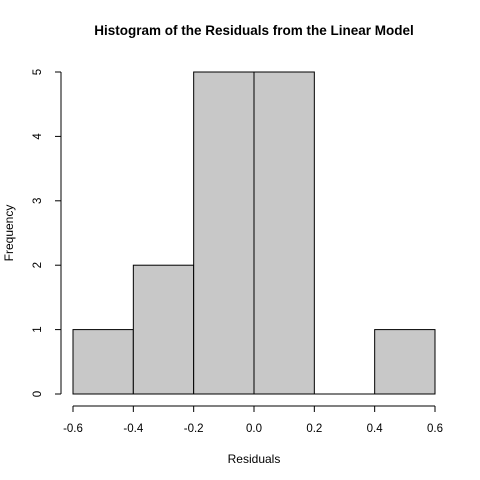 The height and width of the screenshot is (480, 480). What do you see at coordinates (133, 429) in the screenshot?
I see `x-tick-label: -0.4` at bounding box center [133, 429].